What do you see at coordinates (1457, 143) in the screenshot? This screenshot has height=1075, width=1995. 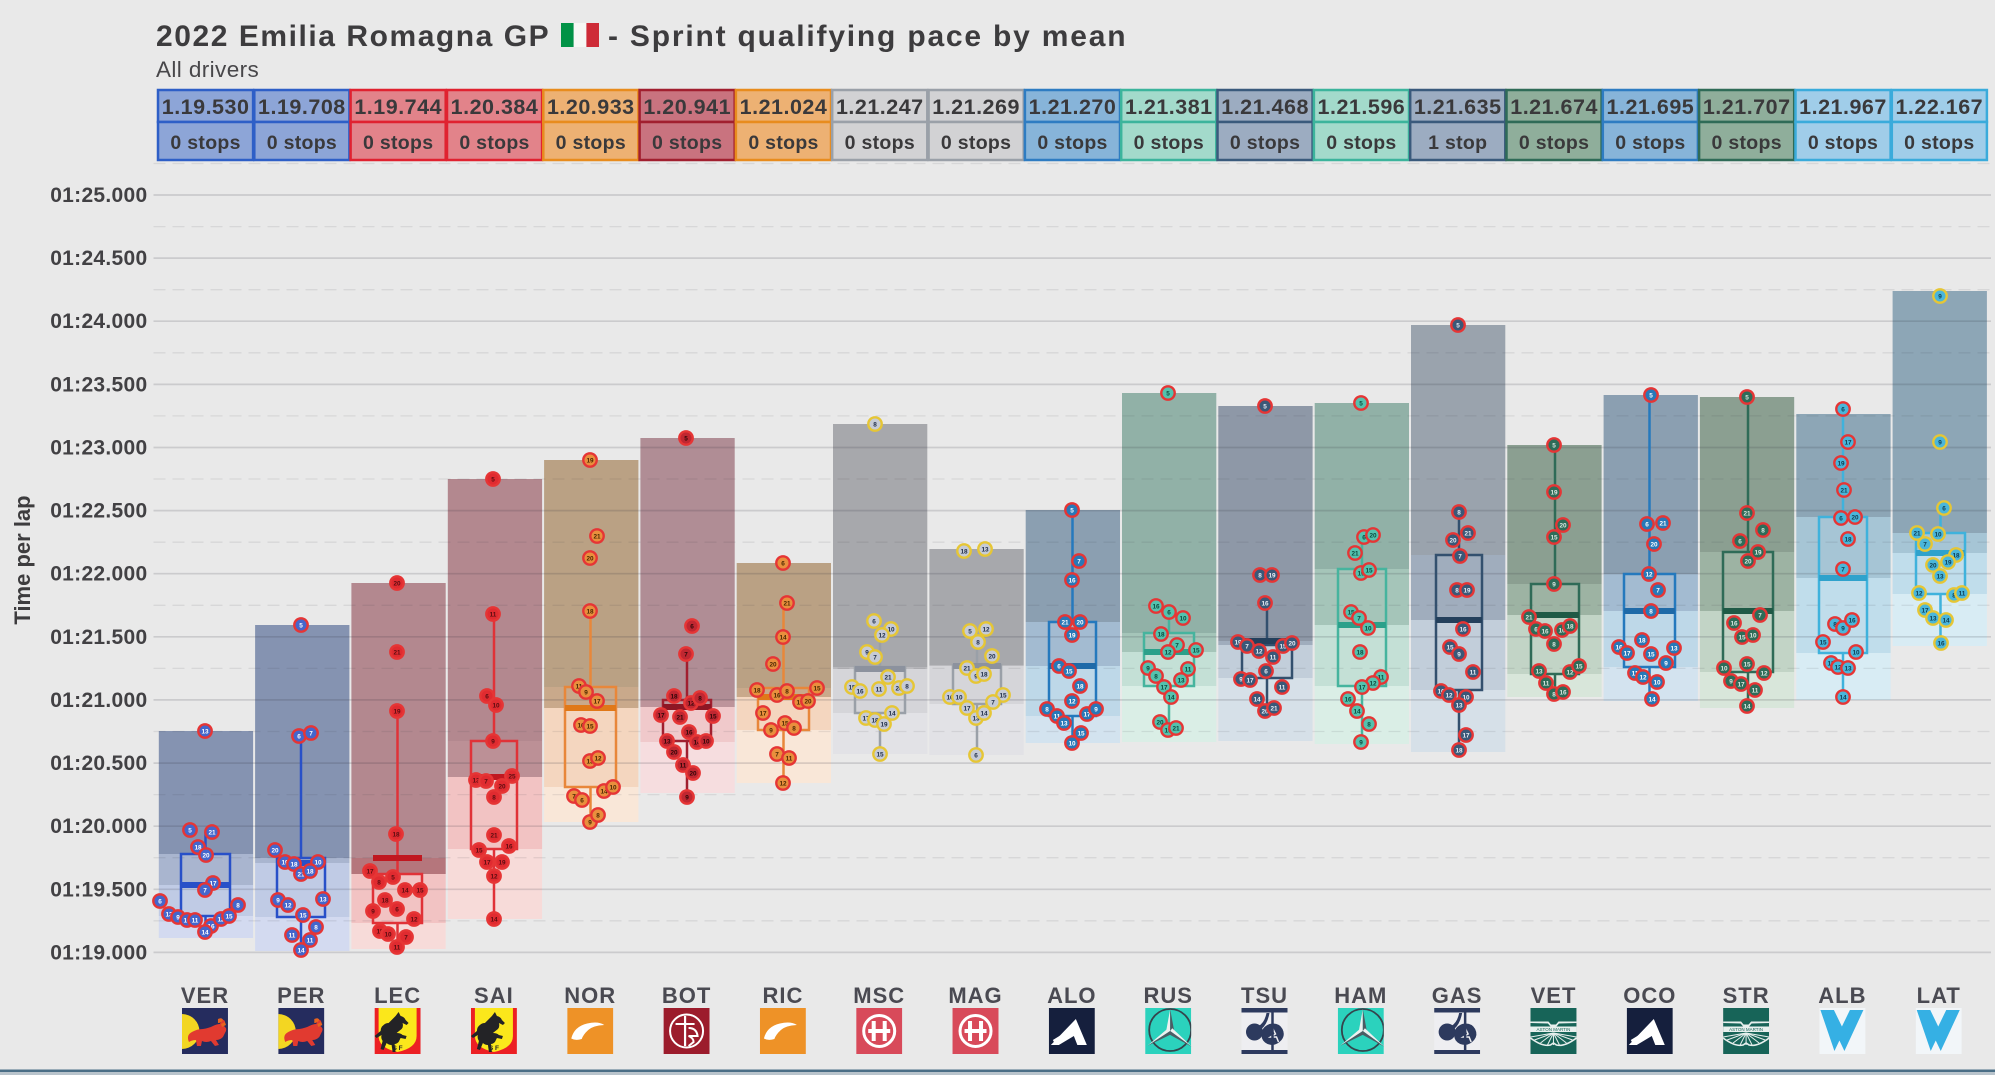 I see `svg-text: 1 stop` at bounding box center [1457, 143].